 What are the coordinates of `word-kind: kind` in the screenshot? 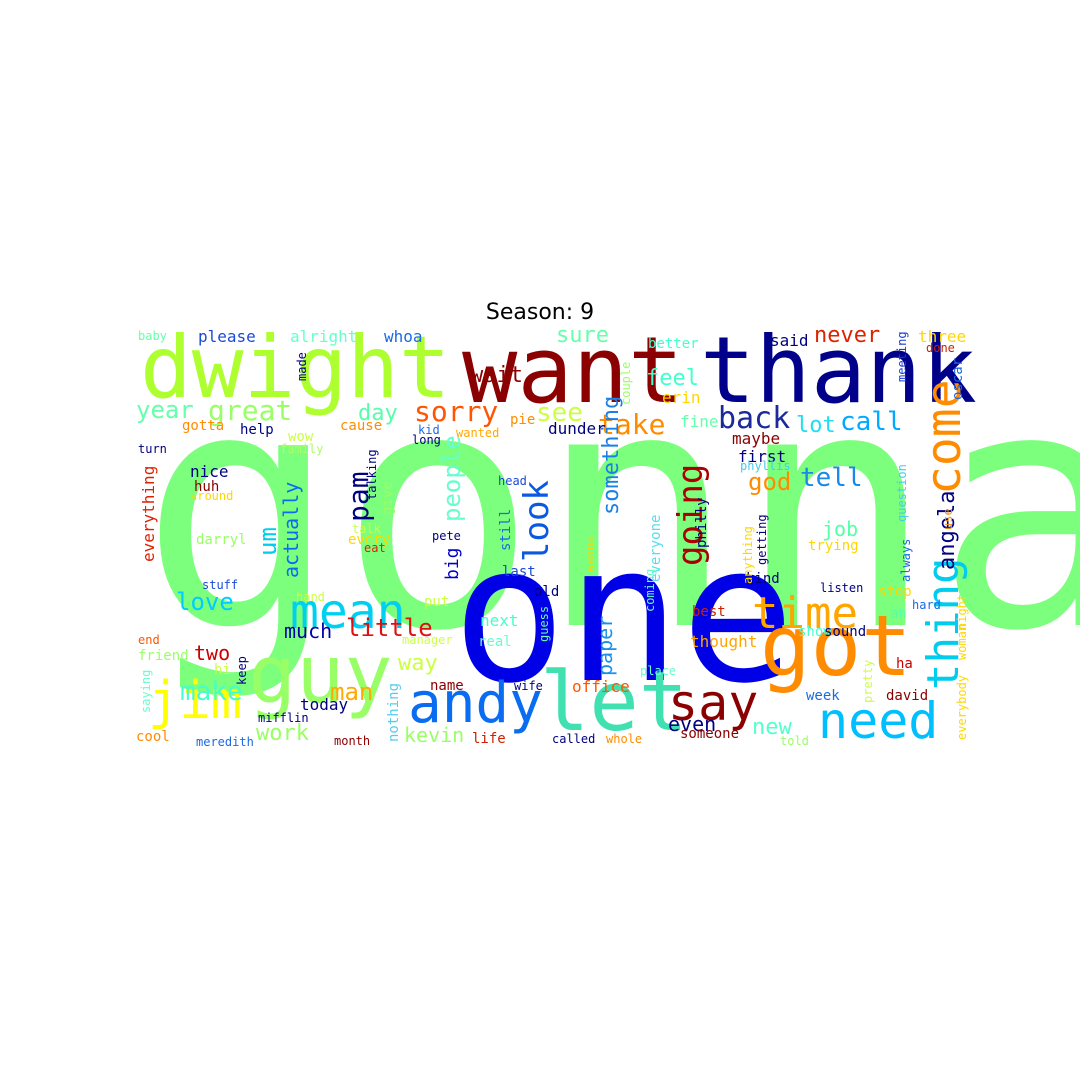 It's located at (763, 579).